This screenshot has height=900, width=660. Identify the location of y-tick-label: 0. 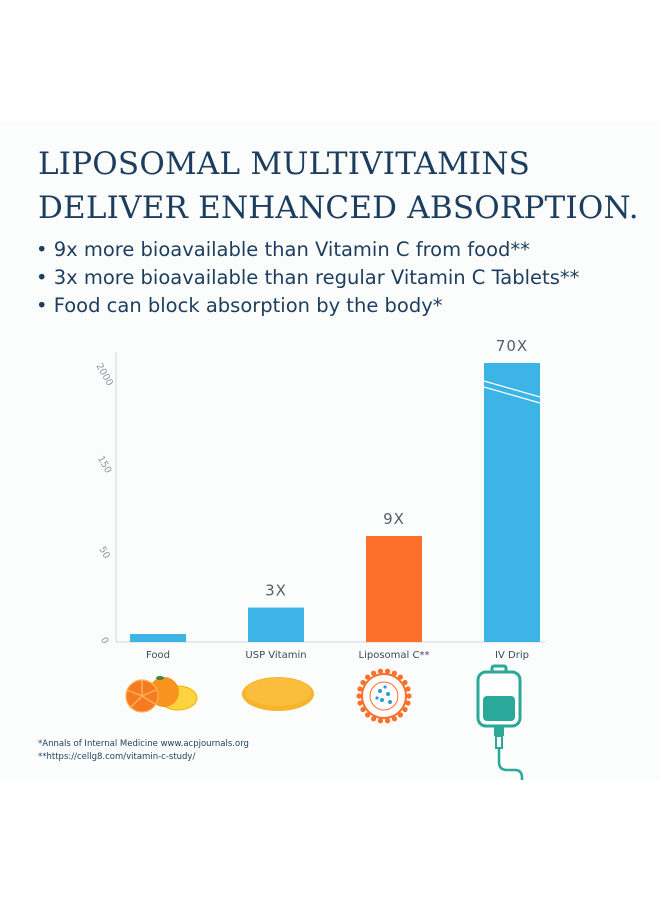
(104, 640).